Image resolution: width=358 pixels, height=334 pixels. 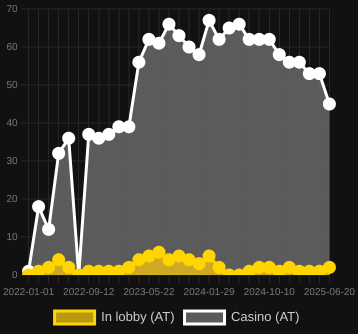 What do you see at coordinates (12, 199) in the screenshot?
I see `y-tick-label: 20` at bounding box center [12, 199].